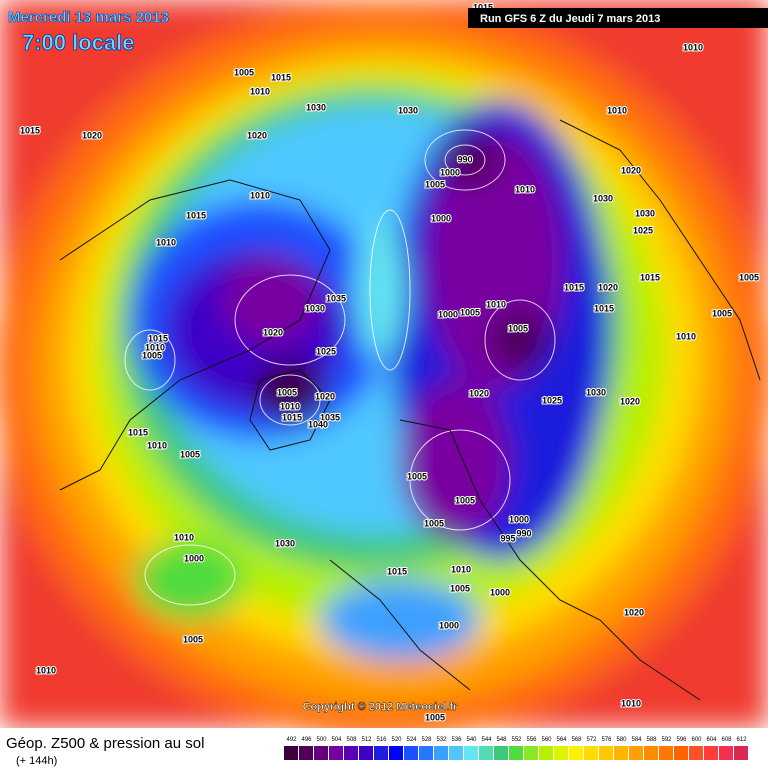 The height and width of the screenshot is (768, 768). I want to click on time: 7:00 locale, so click(78, 42).